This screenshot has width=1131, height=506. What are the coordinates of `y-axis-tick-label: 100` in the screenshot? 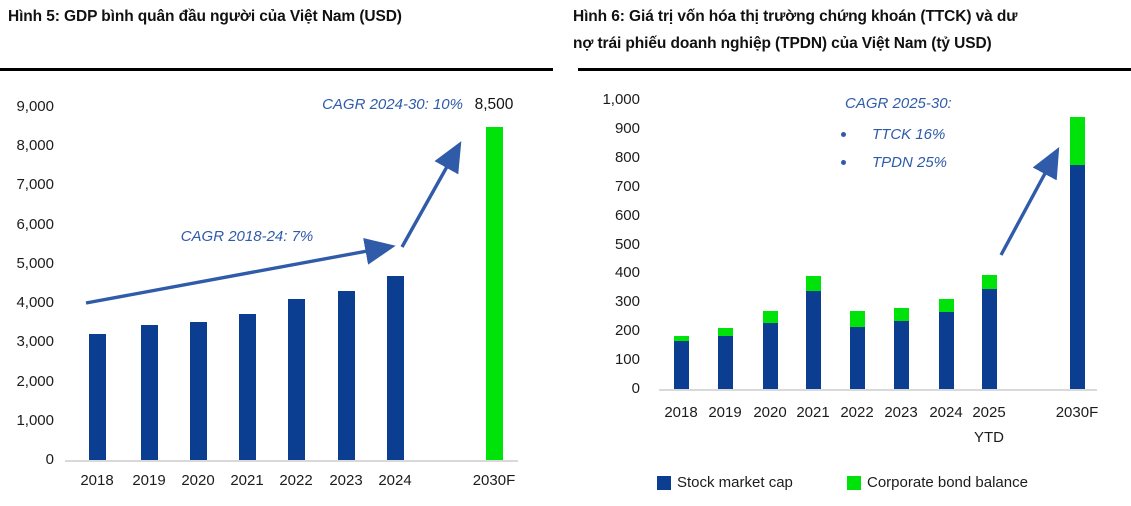 It's located at (627, 360).